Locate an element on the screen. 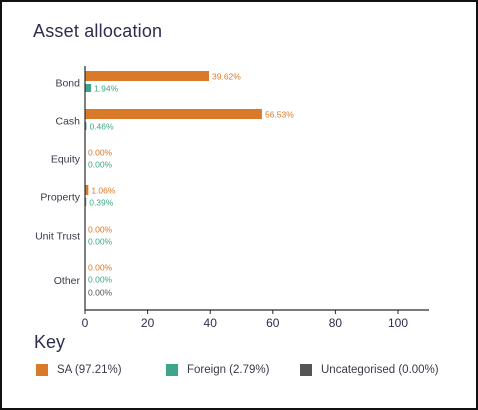 This screenshot has width=478, height=410. legend-item-foreign: Foreign (2.79%) is located at coordinates (217, 370).